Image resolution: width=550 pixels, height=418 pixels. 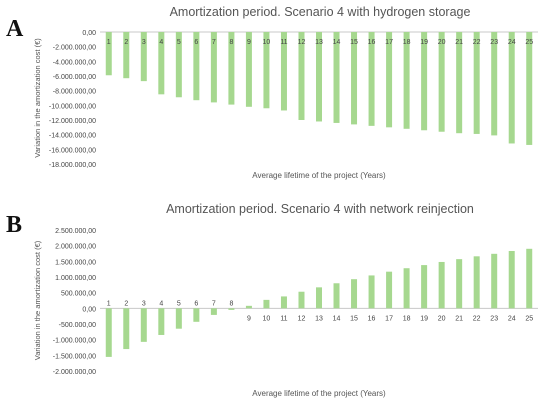 What do you see at coordinates (231, 303) in the screenshot?
I see `x-category-label: 8` at bounding box center [231, 303].